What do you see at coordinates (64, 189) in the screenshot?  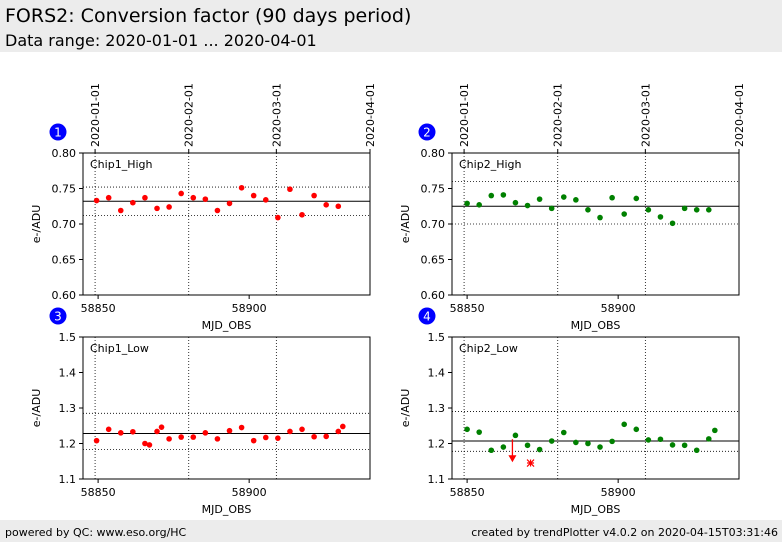 I see `y-tick-label: 0.75` at bounding box center [64, 189].